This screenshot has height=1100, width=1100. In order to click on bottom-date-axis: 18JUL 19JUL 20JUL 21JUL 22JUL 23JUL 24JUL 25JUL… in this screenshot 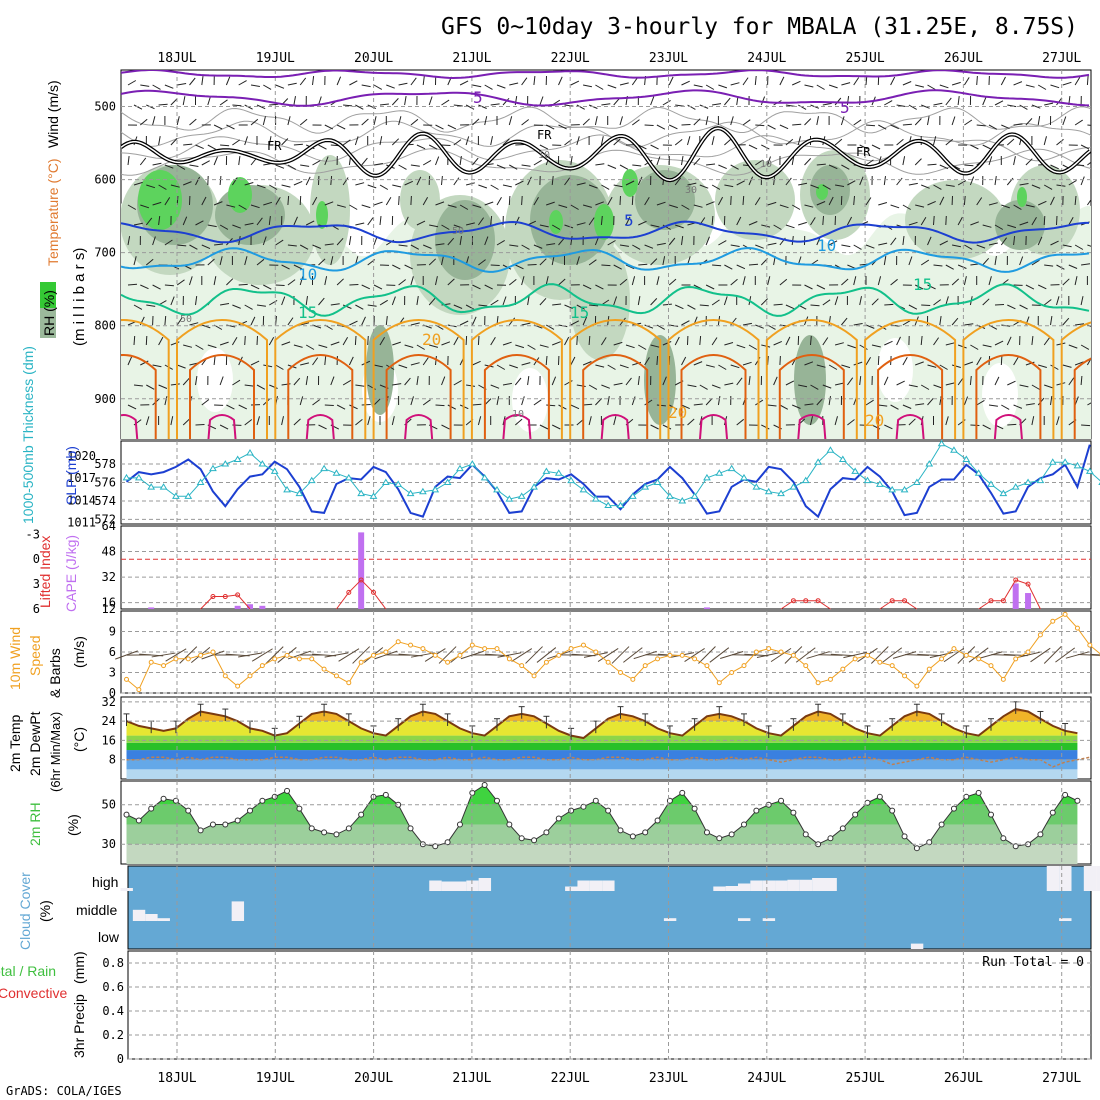, I will do `click(619, 1078)`.